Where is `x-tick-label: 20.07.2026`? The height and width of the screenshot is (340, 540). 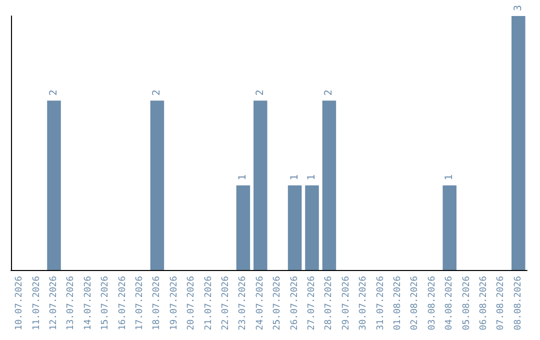 x-tick-label: 20.07.2026 is located at coordinates (191, 303).